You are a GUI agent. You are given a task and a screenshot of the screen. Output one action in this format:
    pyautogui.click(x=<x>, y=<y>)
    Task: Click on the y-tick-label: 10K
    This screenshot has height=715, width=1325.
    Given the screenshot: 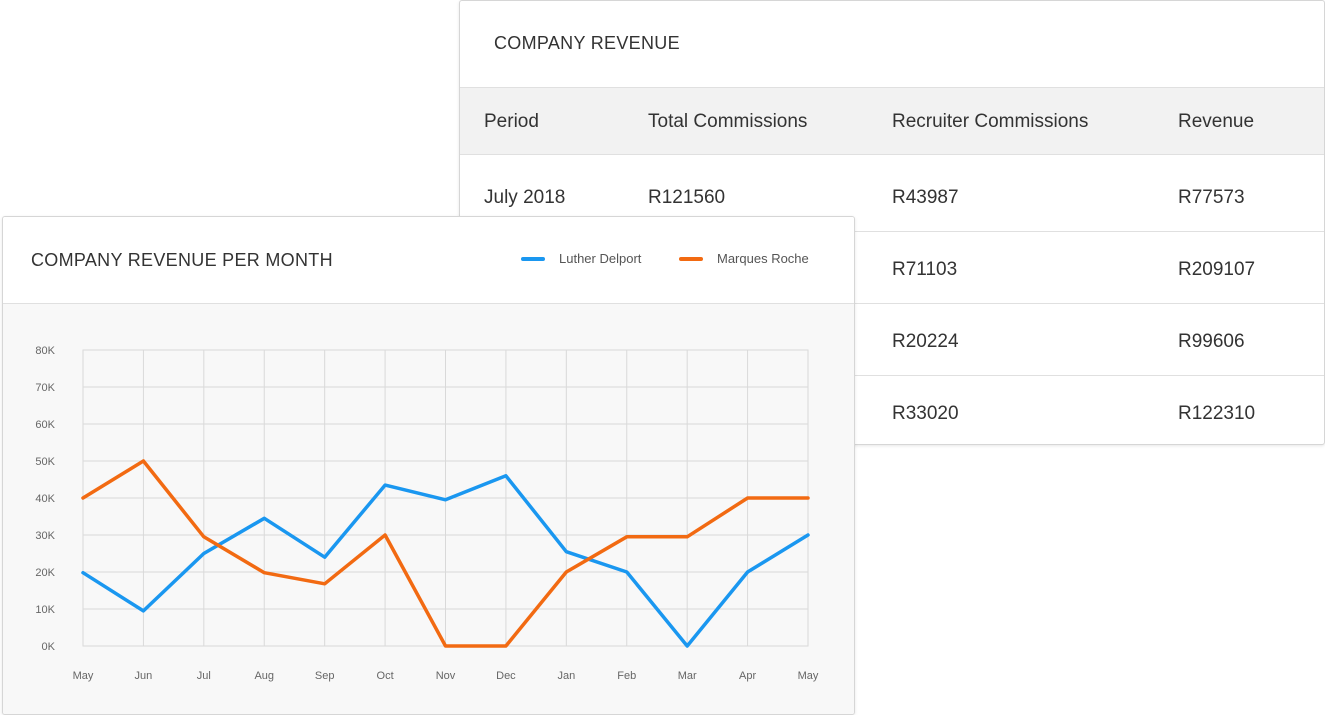 What is the action you would take?
    pyautogui.click(x=45, y=610)
    